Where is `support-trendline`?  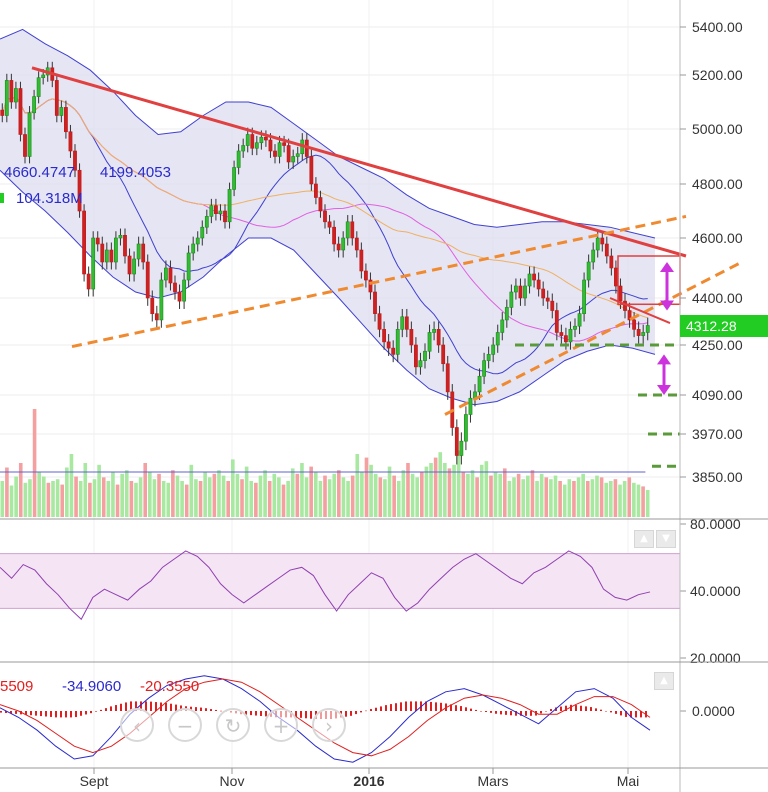
support-trendline is located at coordinates (379, 281).